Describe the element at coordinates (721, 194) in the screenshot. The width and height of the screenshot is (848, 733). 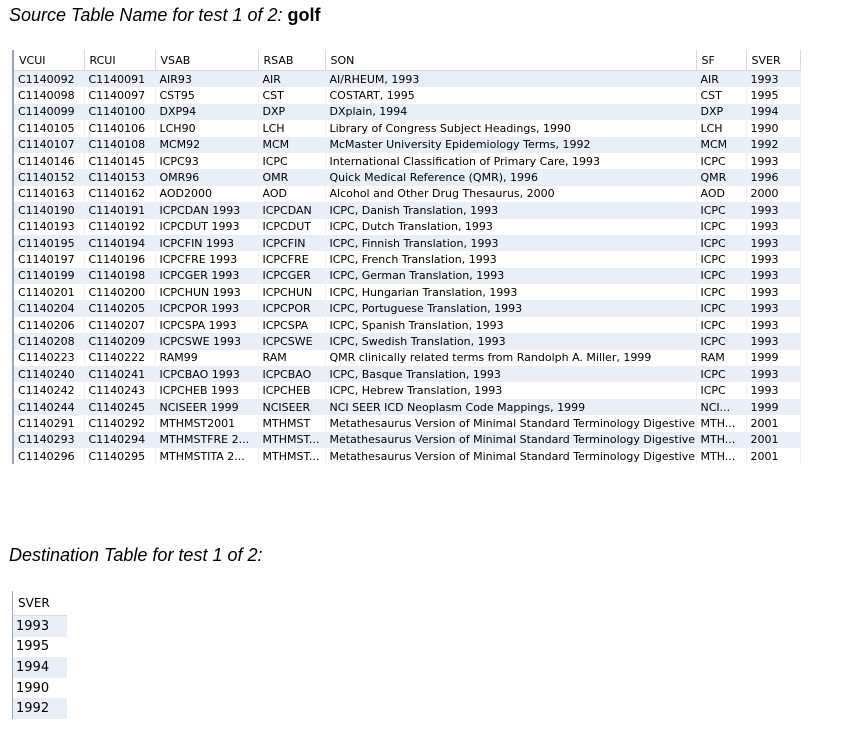
I see `table-cell-sf: AOD` at that location.